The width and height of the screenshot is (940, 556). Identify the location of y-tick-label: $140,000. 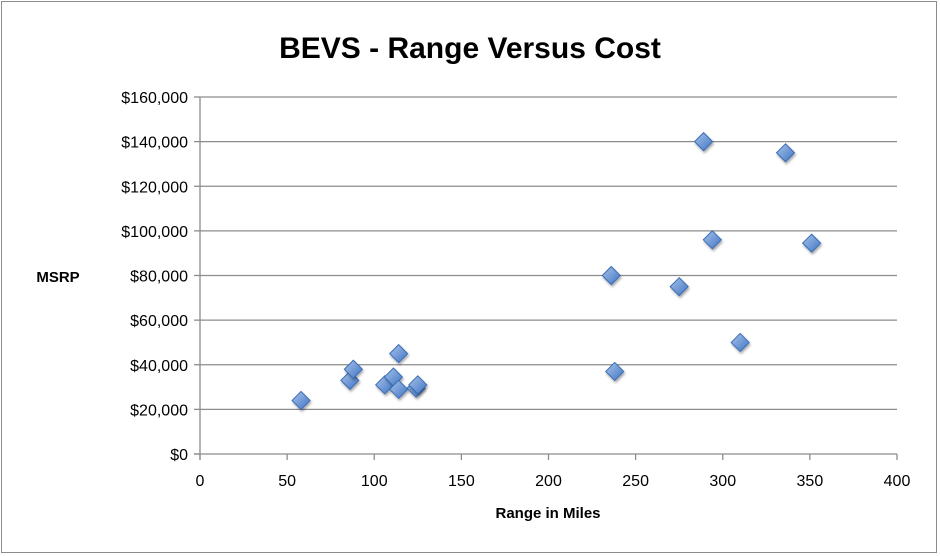
(154, 143).